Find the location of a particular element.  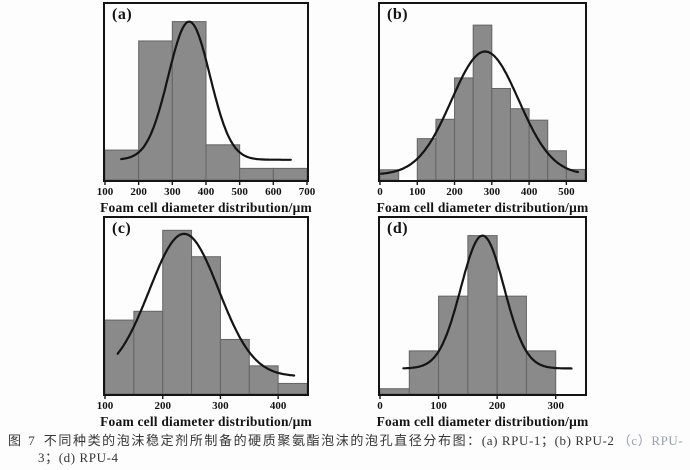

histogram-plot-a: 100 200 300 400 500 600 700 is located at coordinates (206, 100).